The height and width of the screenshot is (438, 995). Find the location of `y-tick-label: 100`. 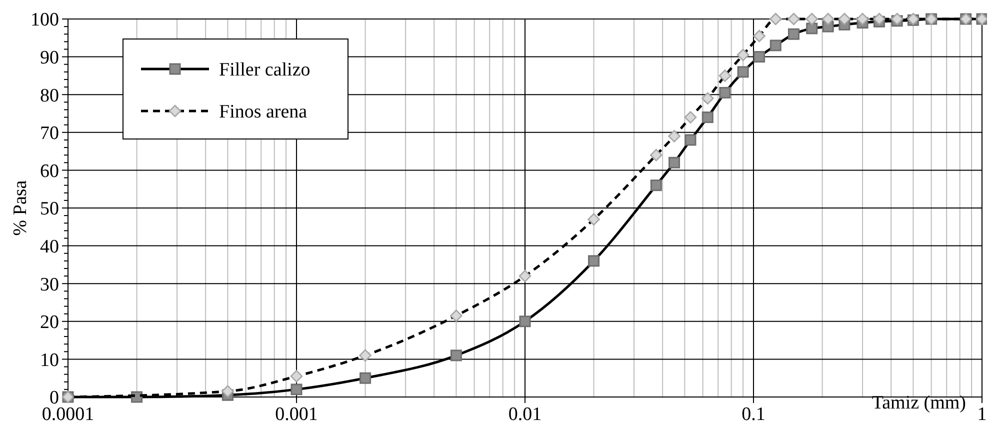

y-tick-label: 100 is located at coordinates (44, 20).